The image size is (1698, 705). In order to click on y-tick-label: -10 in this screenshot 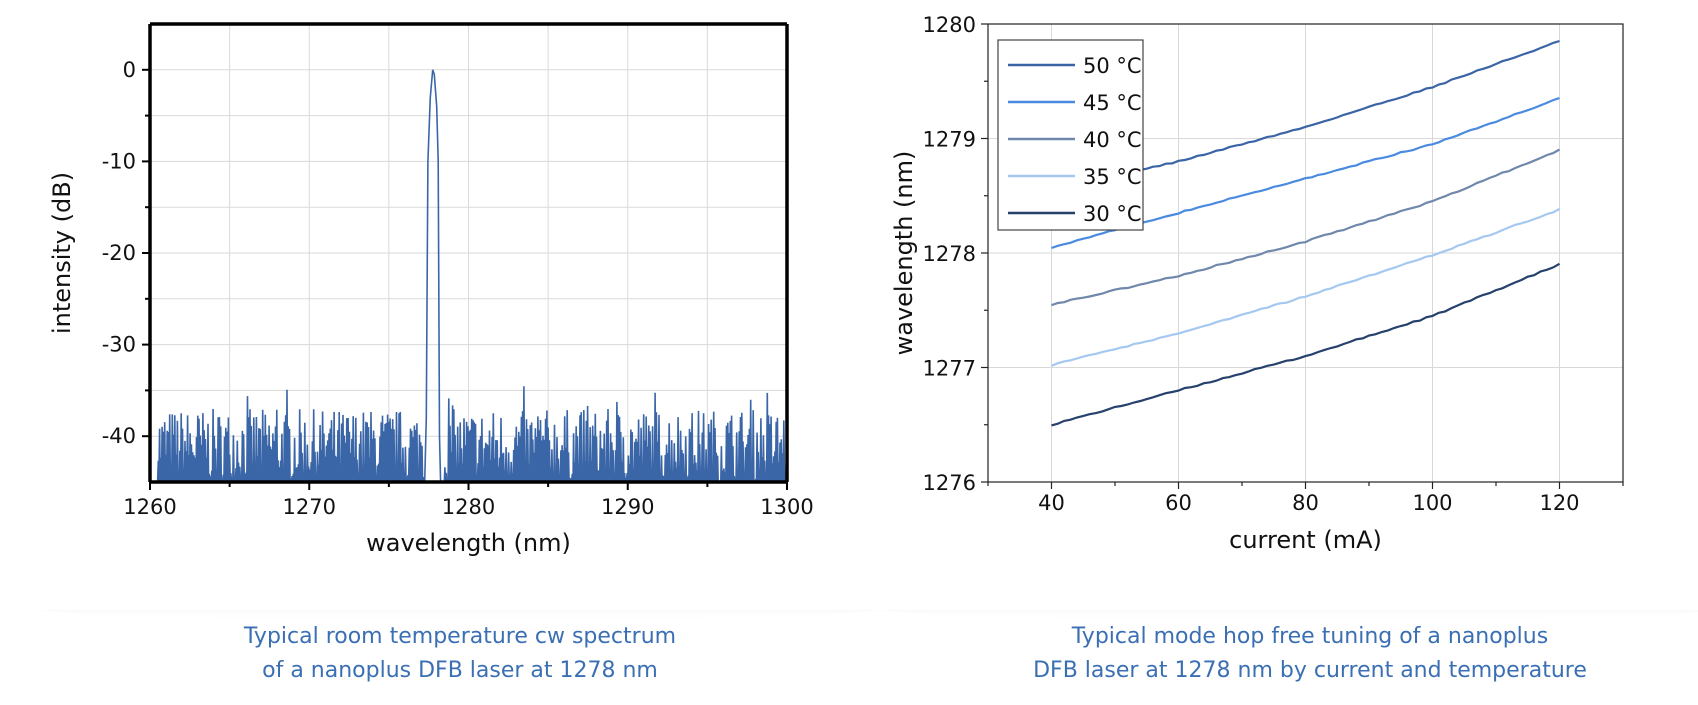, I will do `click(119, 161)`.